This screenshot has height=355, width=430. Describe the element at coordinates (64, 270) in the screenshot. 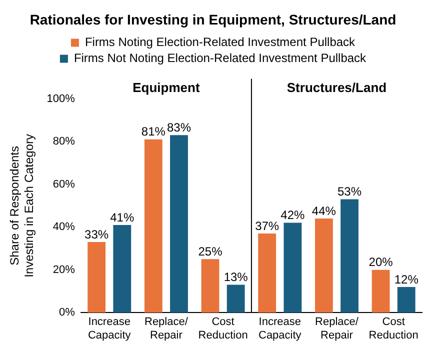

I see `y-tick-label: 20%` at that location.